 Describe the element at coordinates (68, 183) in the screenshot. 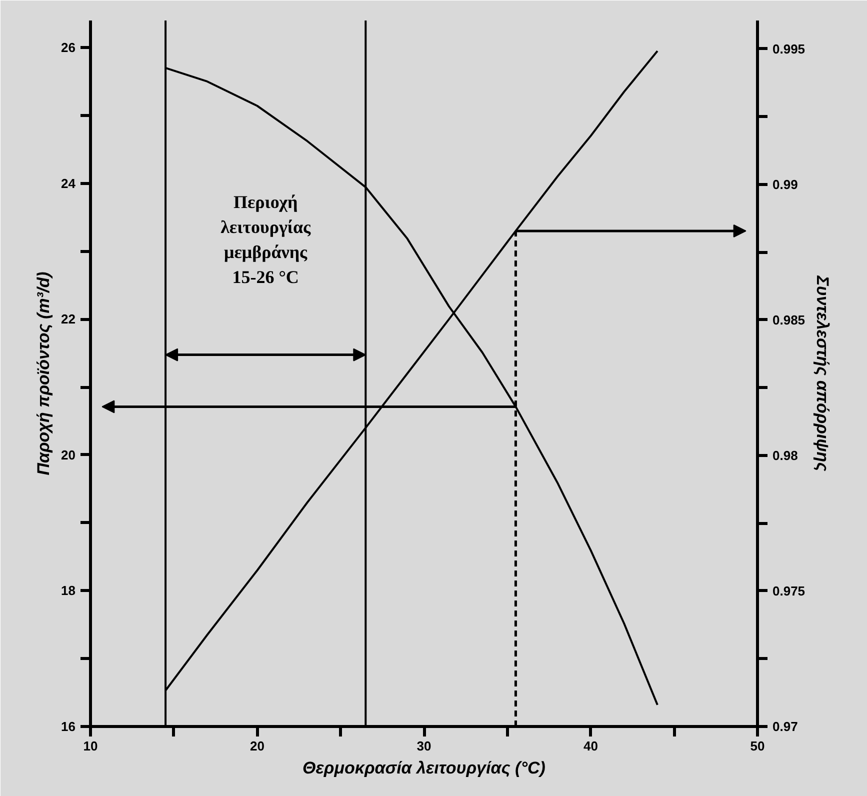

I see `y-tick-label: 24` at that location.